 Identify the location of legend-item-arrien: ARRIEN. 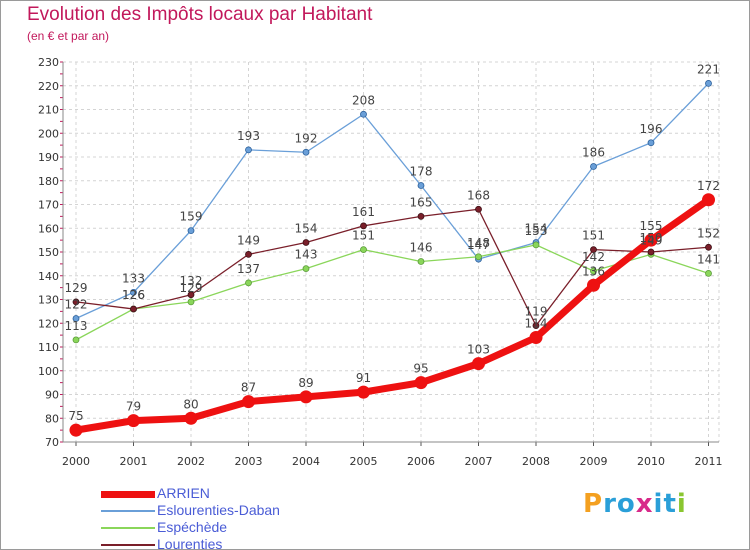
(231, 493).